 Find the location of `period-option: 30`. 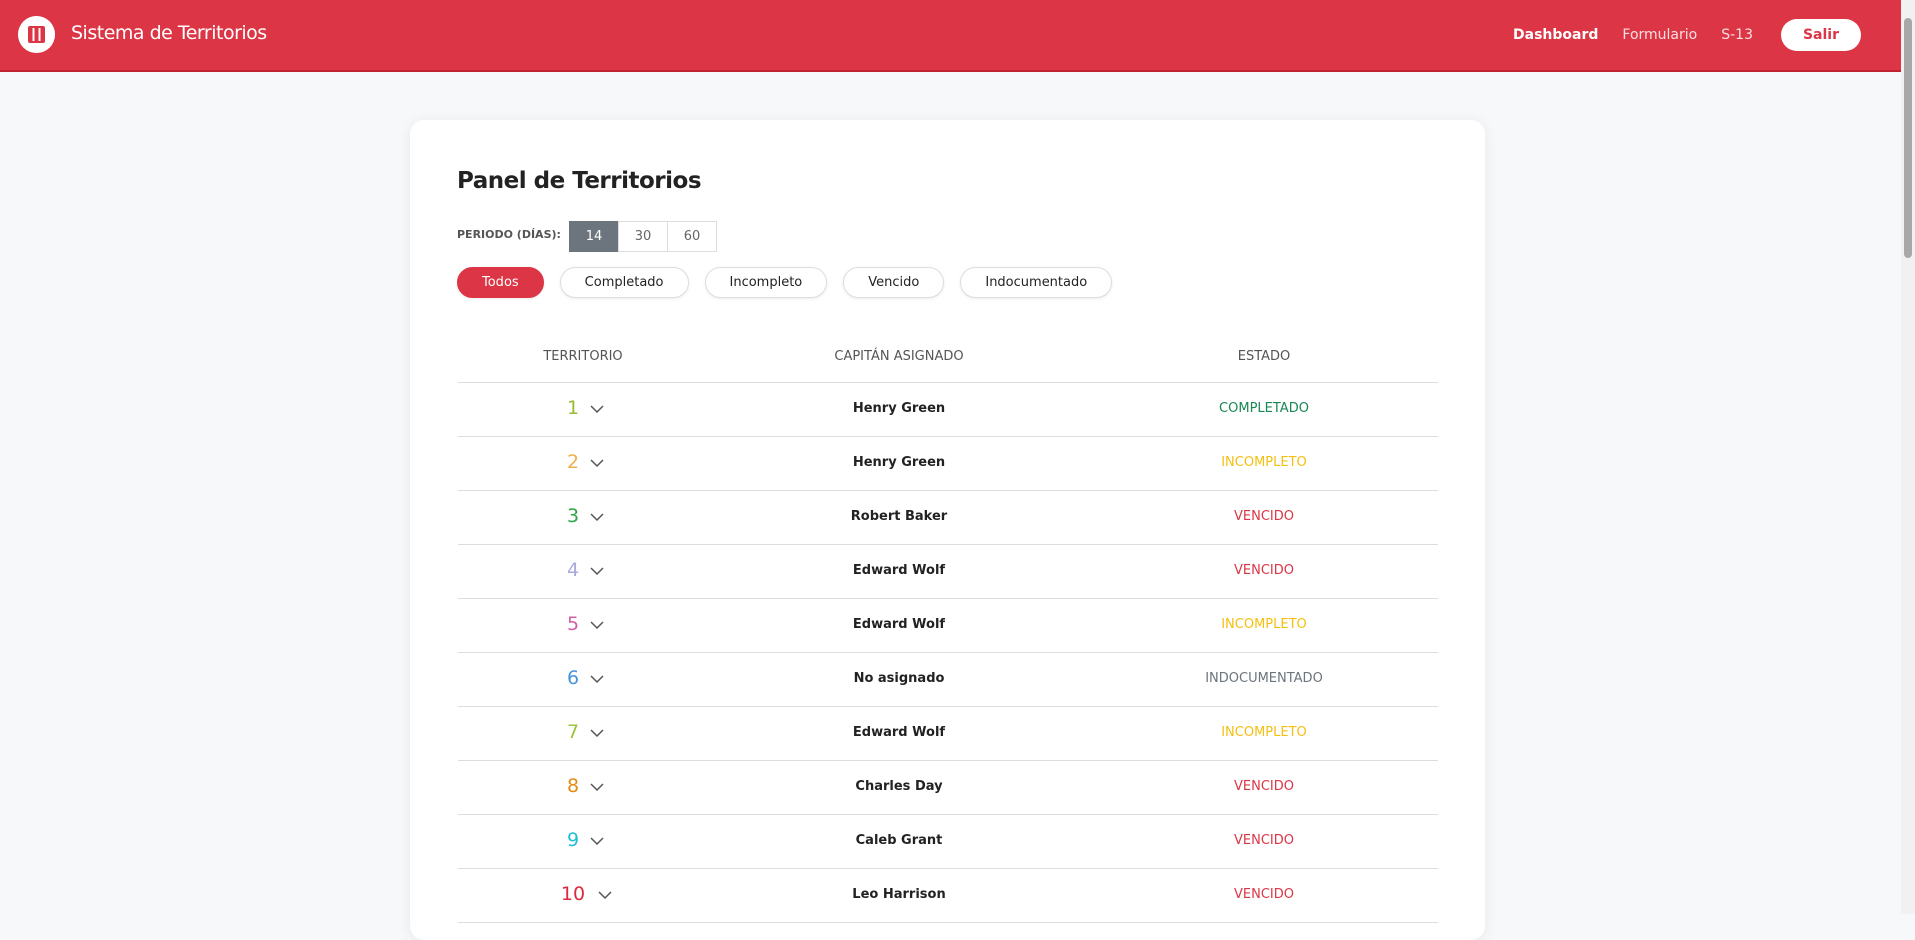

period-option: 30 is located at coordinates (643, 236).